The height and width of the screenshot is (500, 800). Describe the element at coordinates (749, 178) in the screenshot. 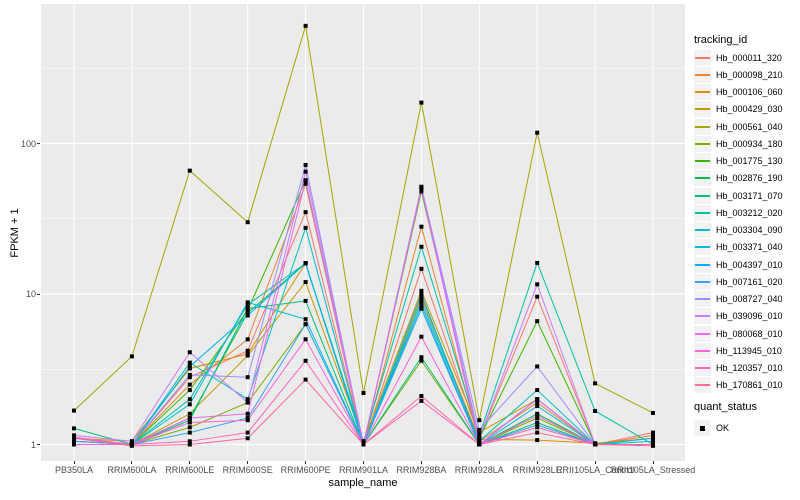

I see `legend-item-label: Hb_002876_190` at that location.